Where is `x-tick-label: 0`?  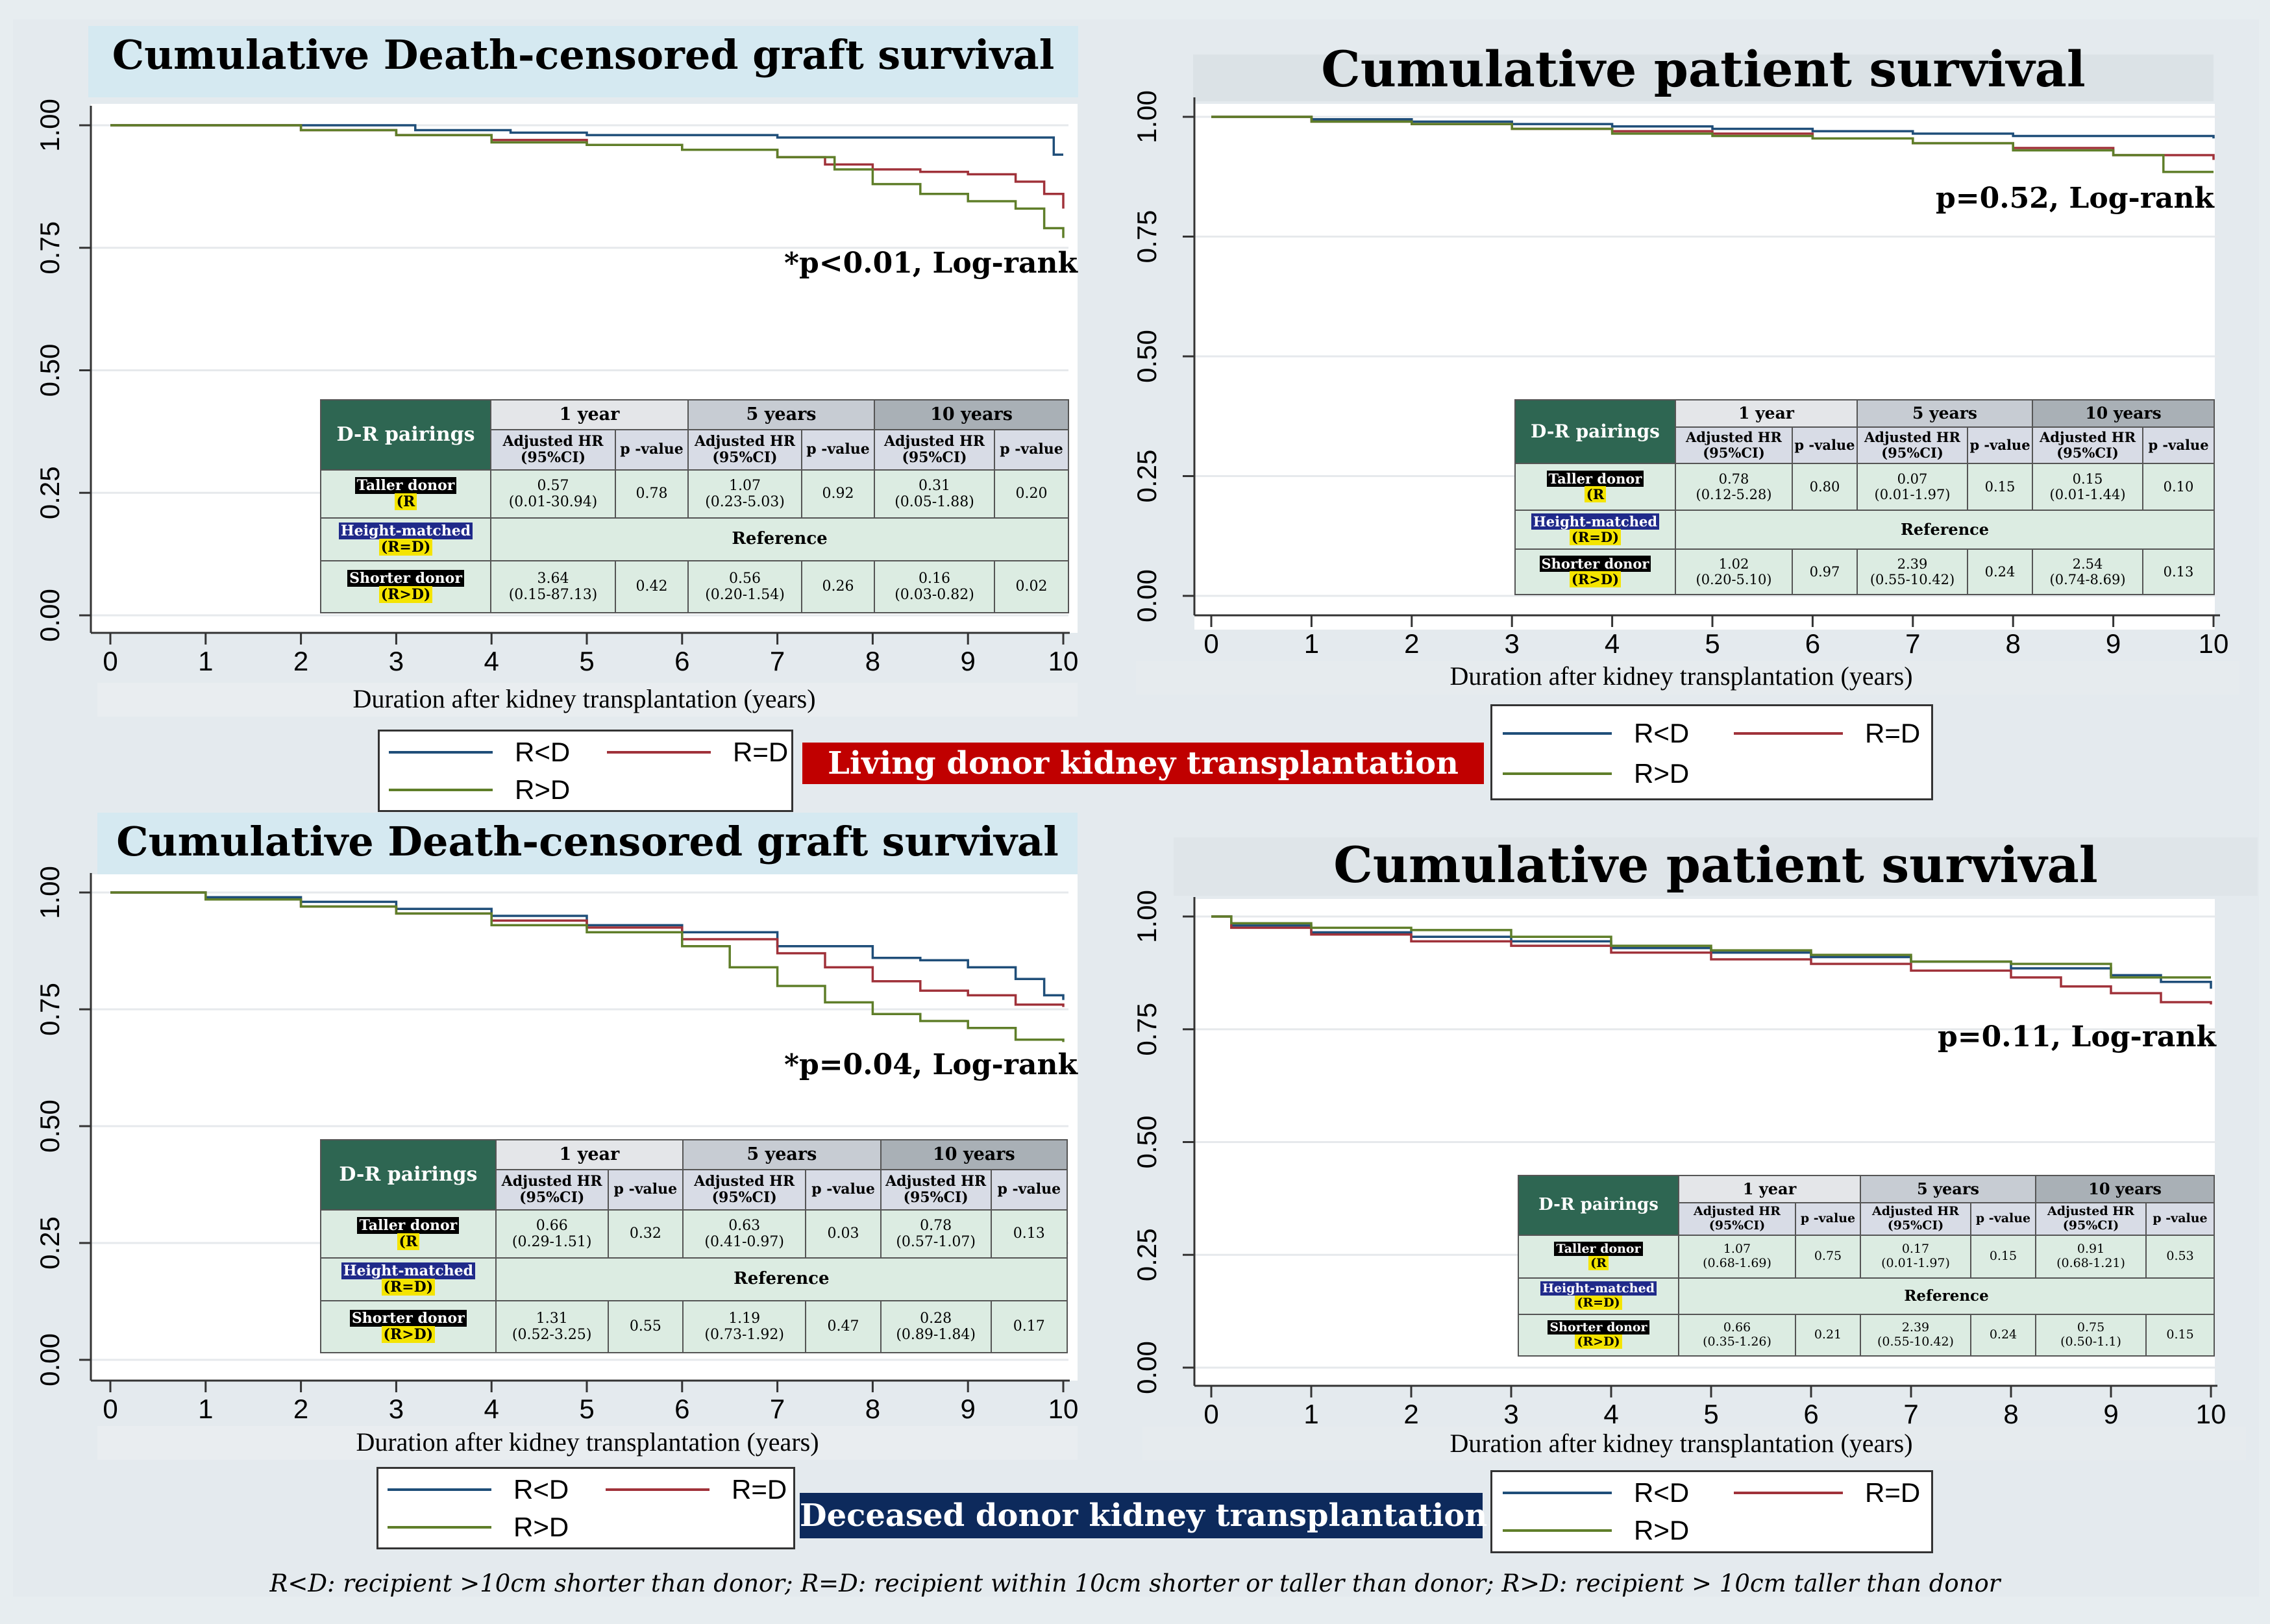 x-tick-label: 0 is located at coordinates (110, 661).